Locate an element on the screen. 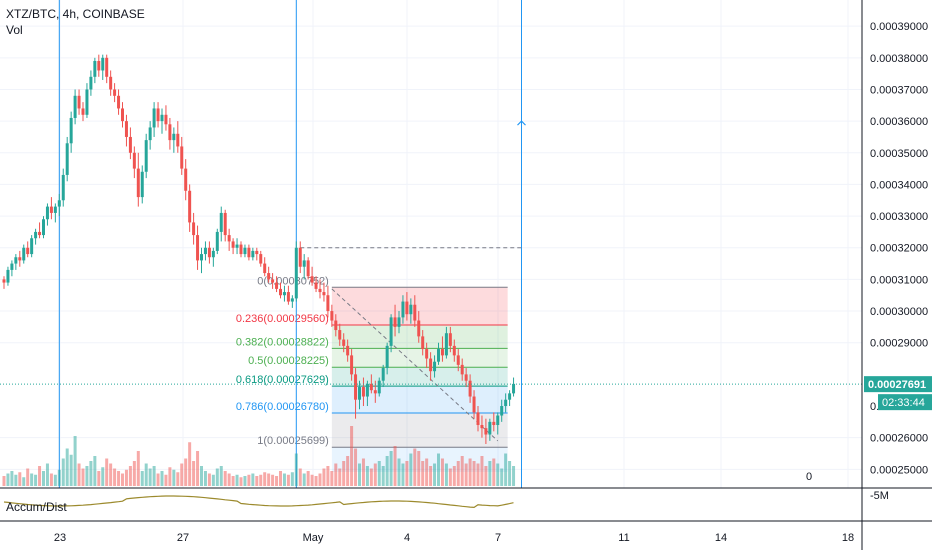 This screenshot has height=555, width=932. countdown-value: 02:33:44 is located at coordinates (903, 403).